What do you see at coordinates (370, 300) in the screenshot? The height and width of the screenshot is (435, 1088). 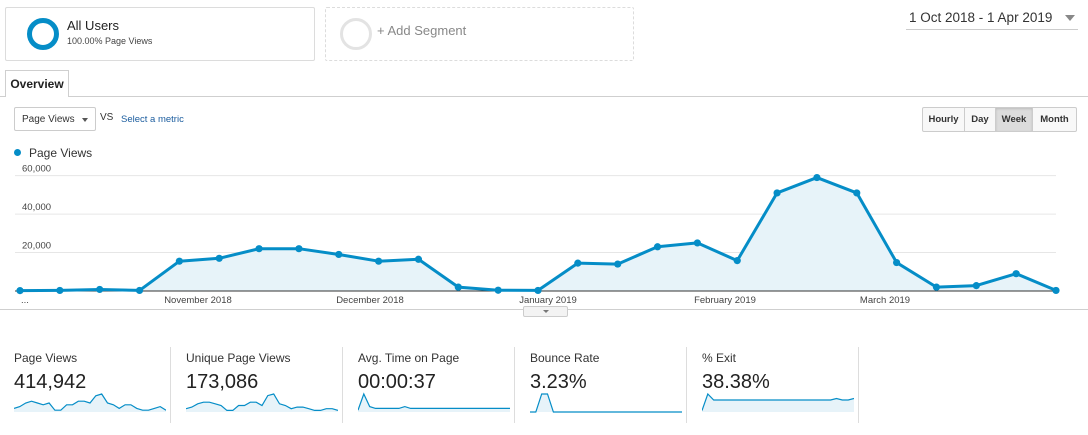 I see `x-tick-label: December 2018` at bounding box center [370, 300].